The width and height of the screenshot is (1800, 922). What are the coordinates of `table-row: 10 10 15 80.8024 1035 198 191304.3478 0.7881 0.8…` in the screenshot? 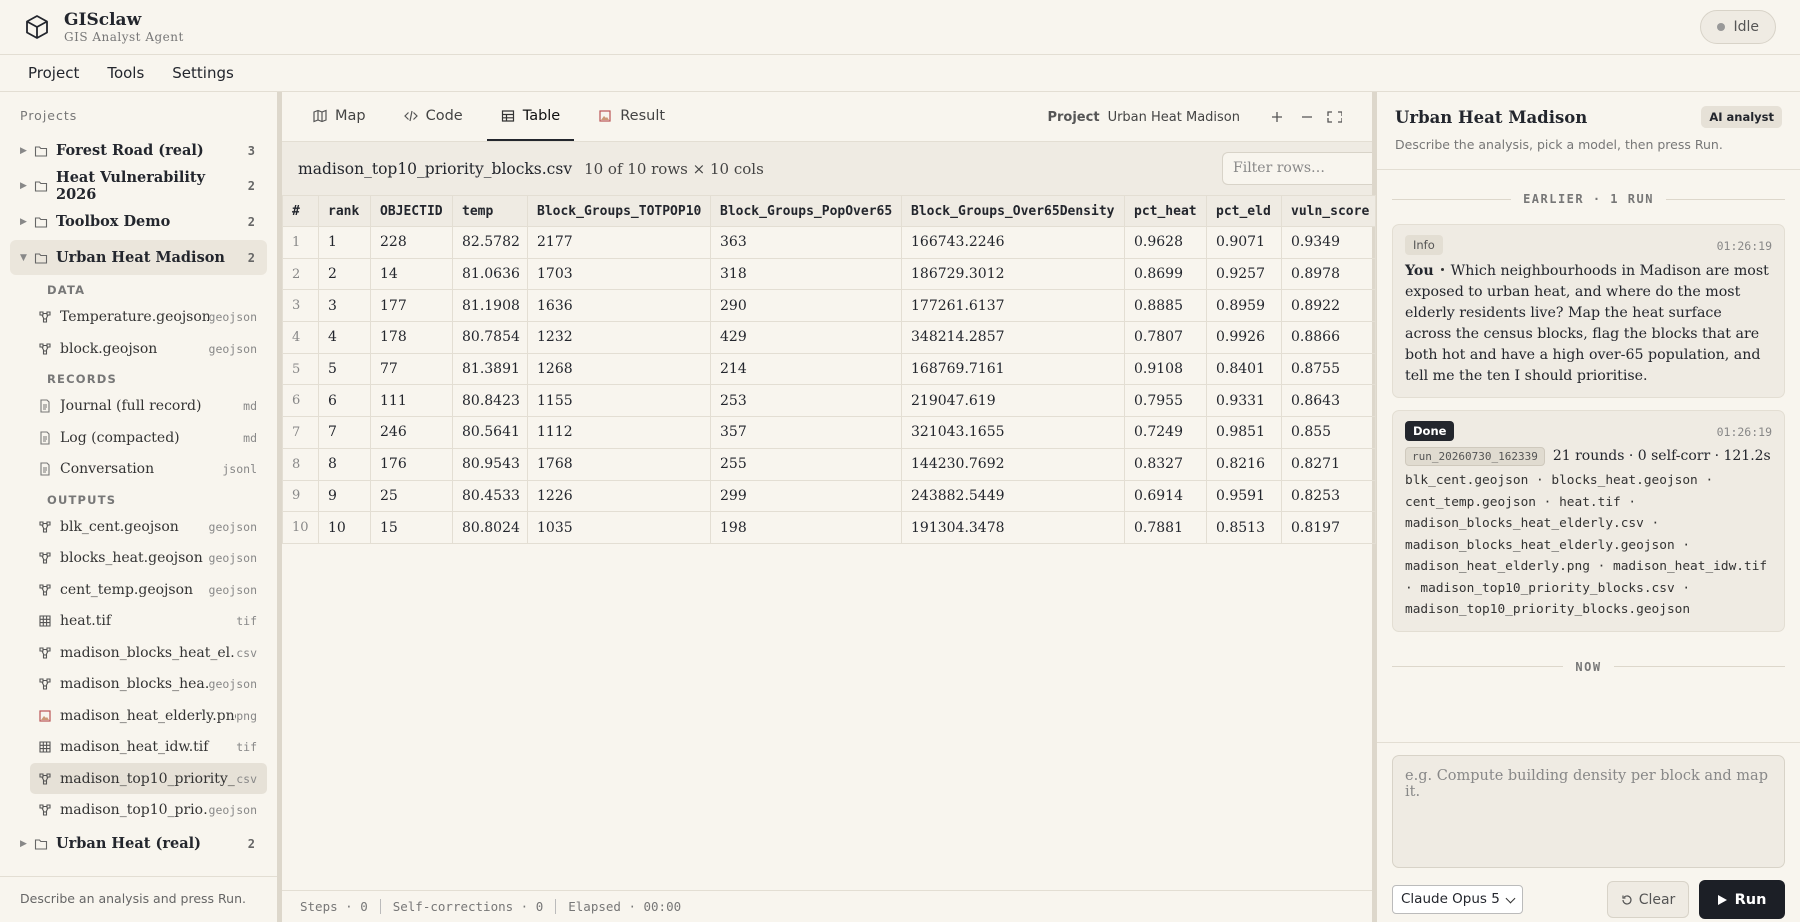 It's located at (829, 527).